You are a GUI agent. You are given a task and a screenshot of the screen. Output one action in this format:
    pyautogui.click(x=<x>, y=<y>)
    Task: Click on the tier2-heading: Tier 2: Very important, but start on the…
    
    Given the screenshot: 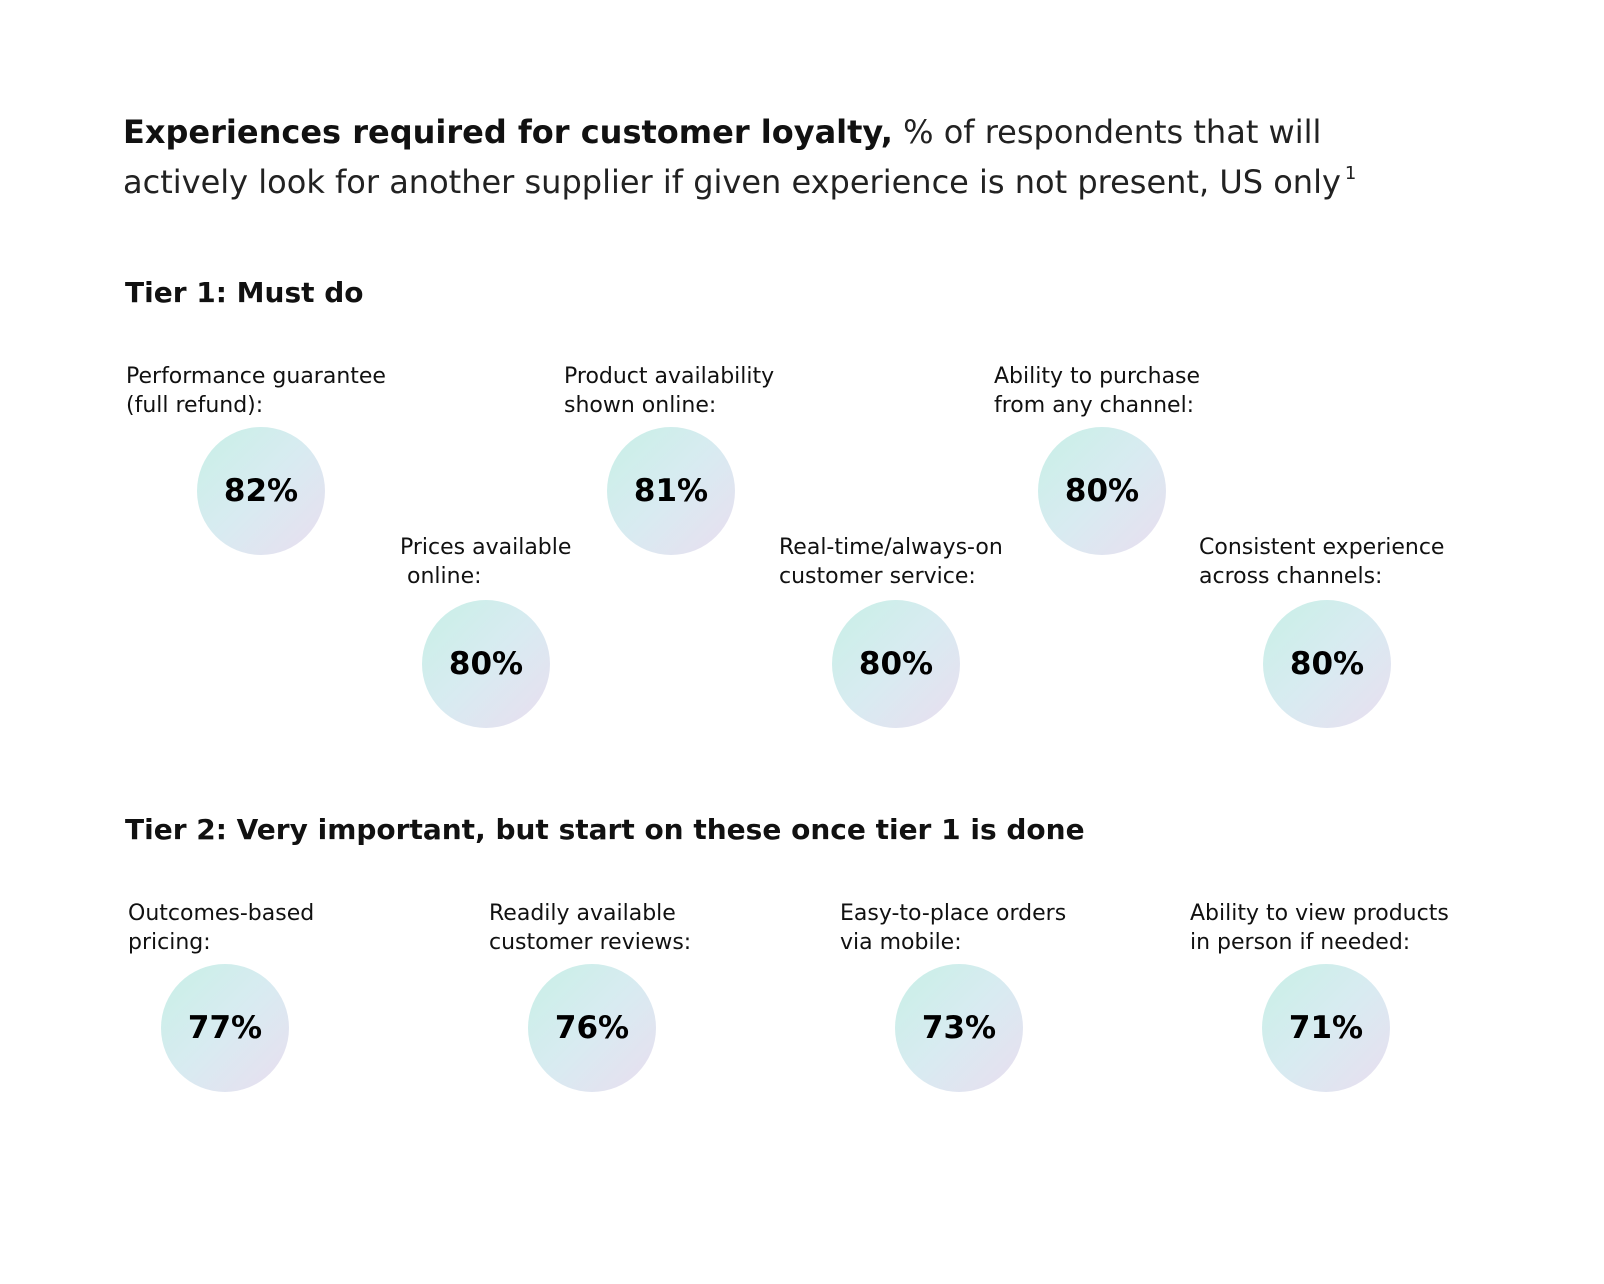 What is the action you would take?
    pyautogui.click(x=605, y=829)
    